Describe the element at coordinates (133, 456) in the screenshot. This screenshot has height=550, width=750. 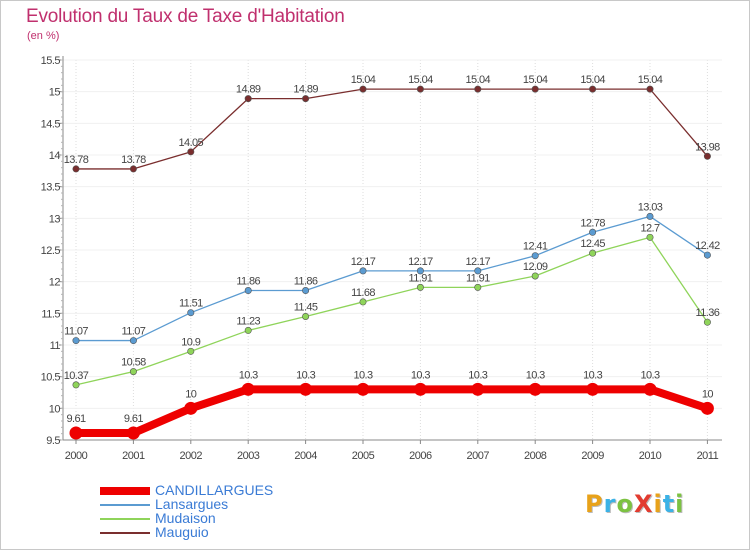
I see `x-tick-label: 2001` at that location.